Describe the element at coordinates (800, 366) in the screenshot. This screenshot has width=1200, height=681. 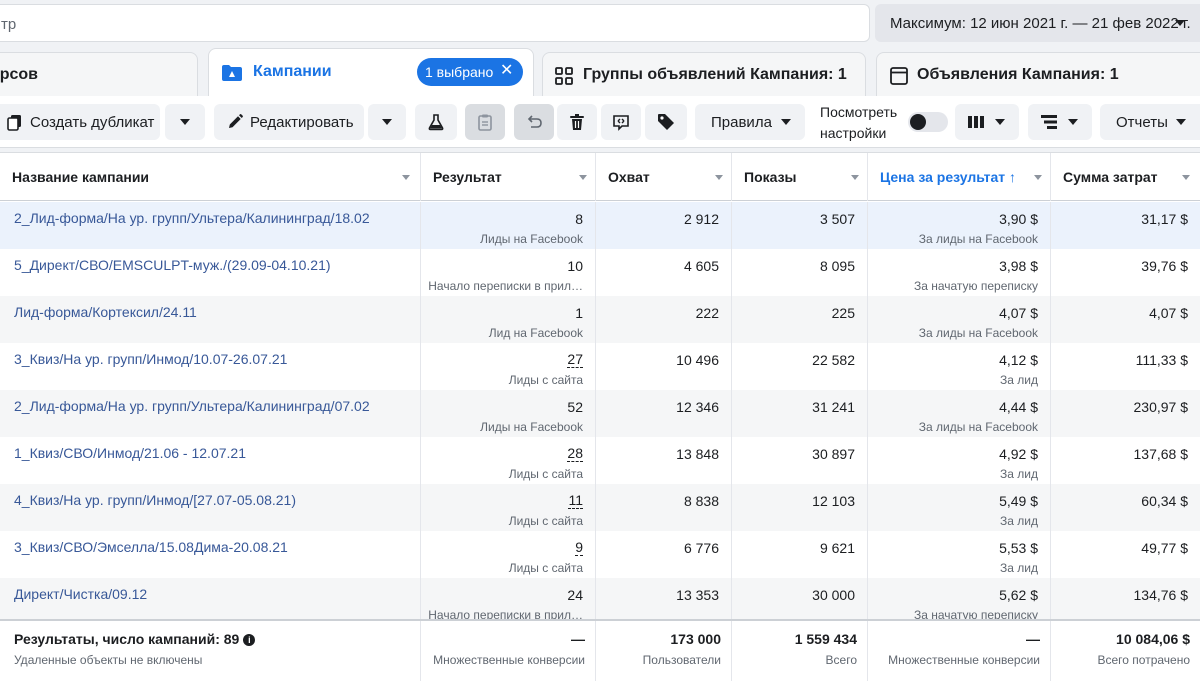
I see `cell-impressions: 22 582` at that location.